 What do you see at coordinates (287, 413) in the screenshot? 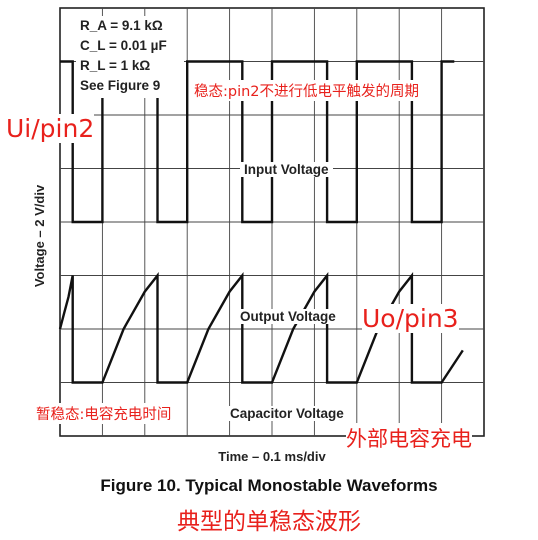
I see `label-capacitor-voltage: Capacitor Voltage` at bounding box center [287, 413].